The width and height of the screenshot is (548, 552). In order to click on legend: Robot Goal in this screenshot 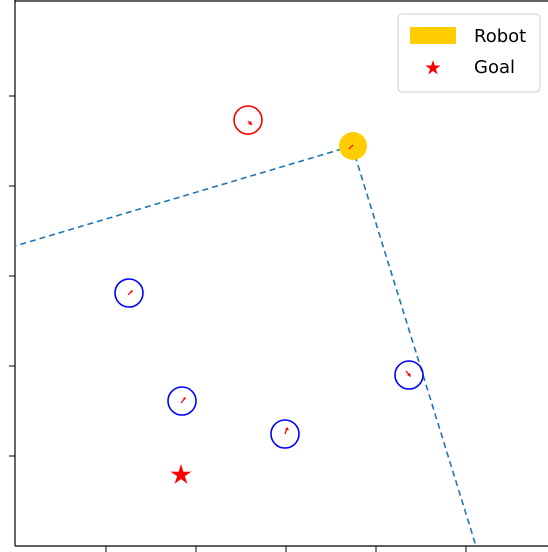, I will do `click(469, 53)`.